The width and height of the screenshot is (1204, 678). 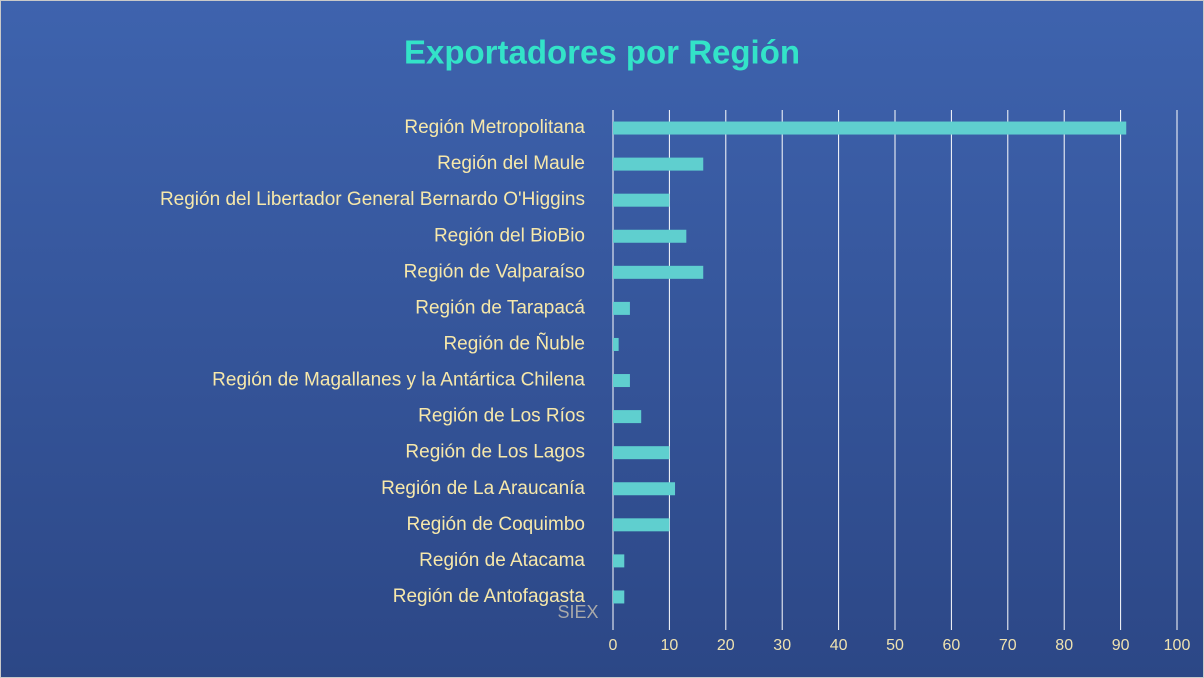 What do you see at coordinates (782, 645) in the screenshot?
I see `x-tick-label: 30` at bounding box center [782, 645].